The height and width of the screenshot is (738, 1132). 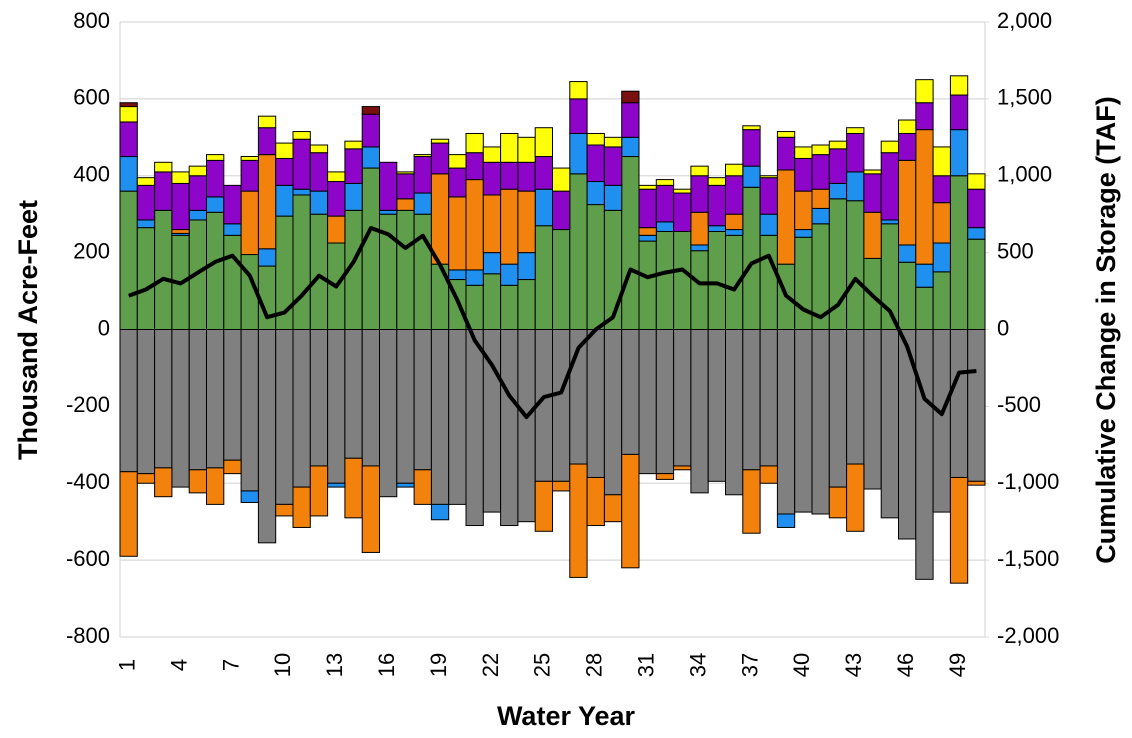 What do you see at coordinates (594, 665) in the screenshot?
I see `x-tick-label: 28` at bounding box center [594, 665].